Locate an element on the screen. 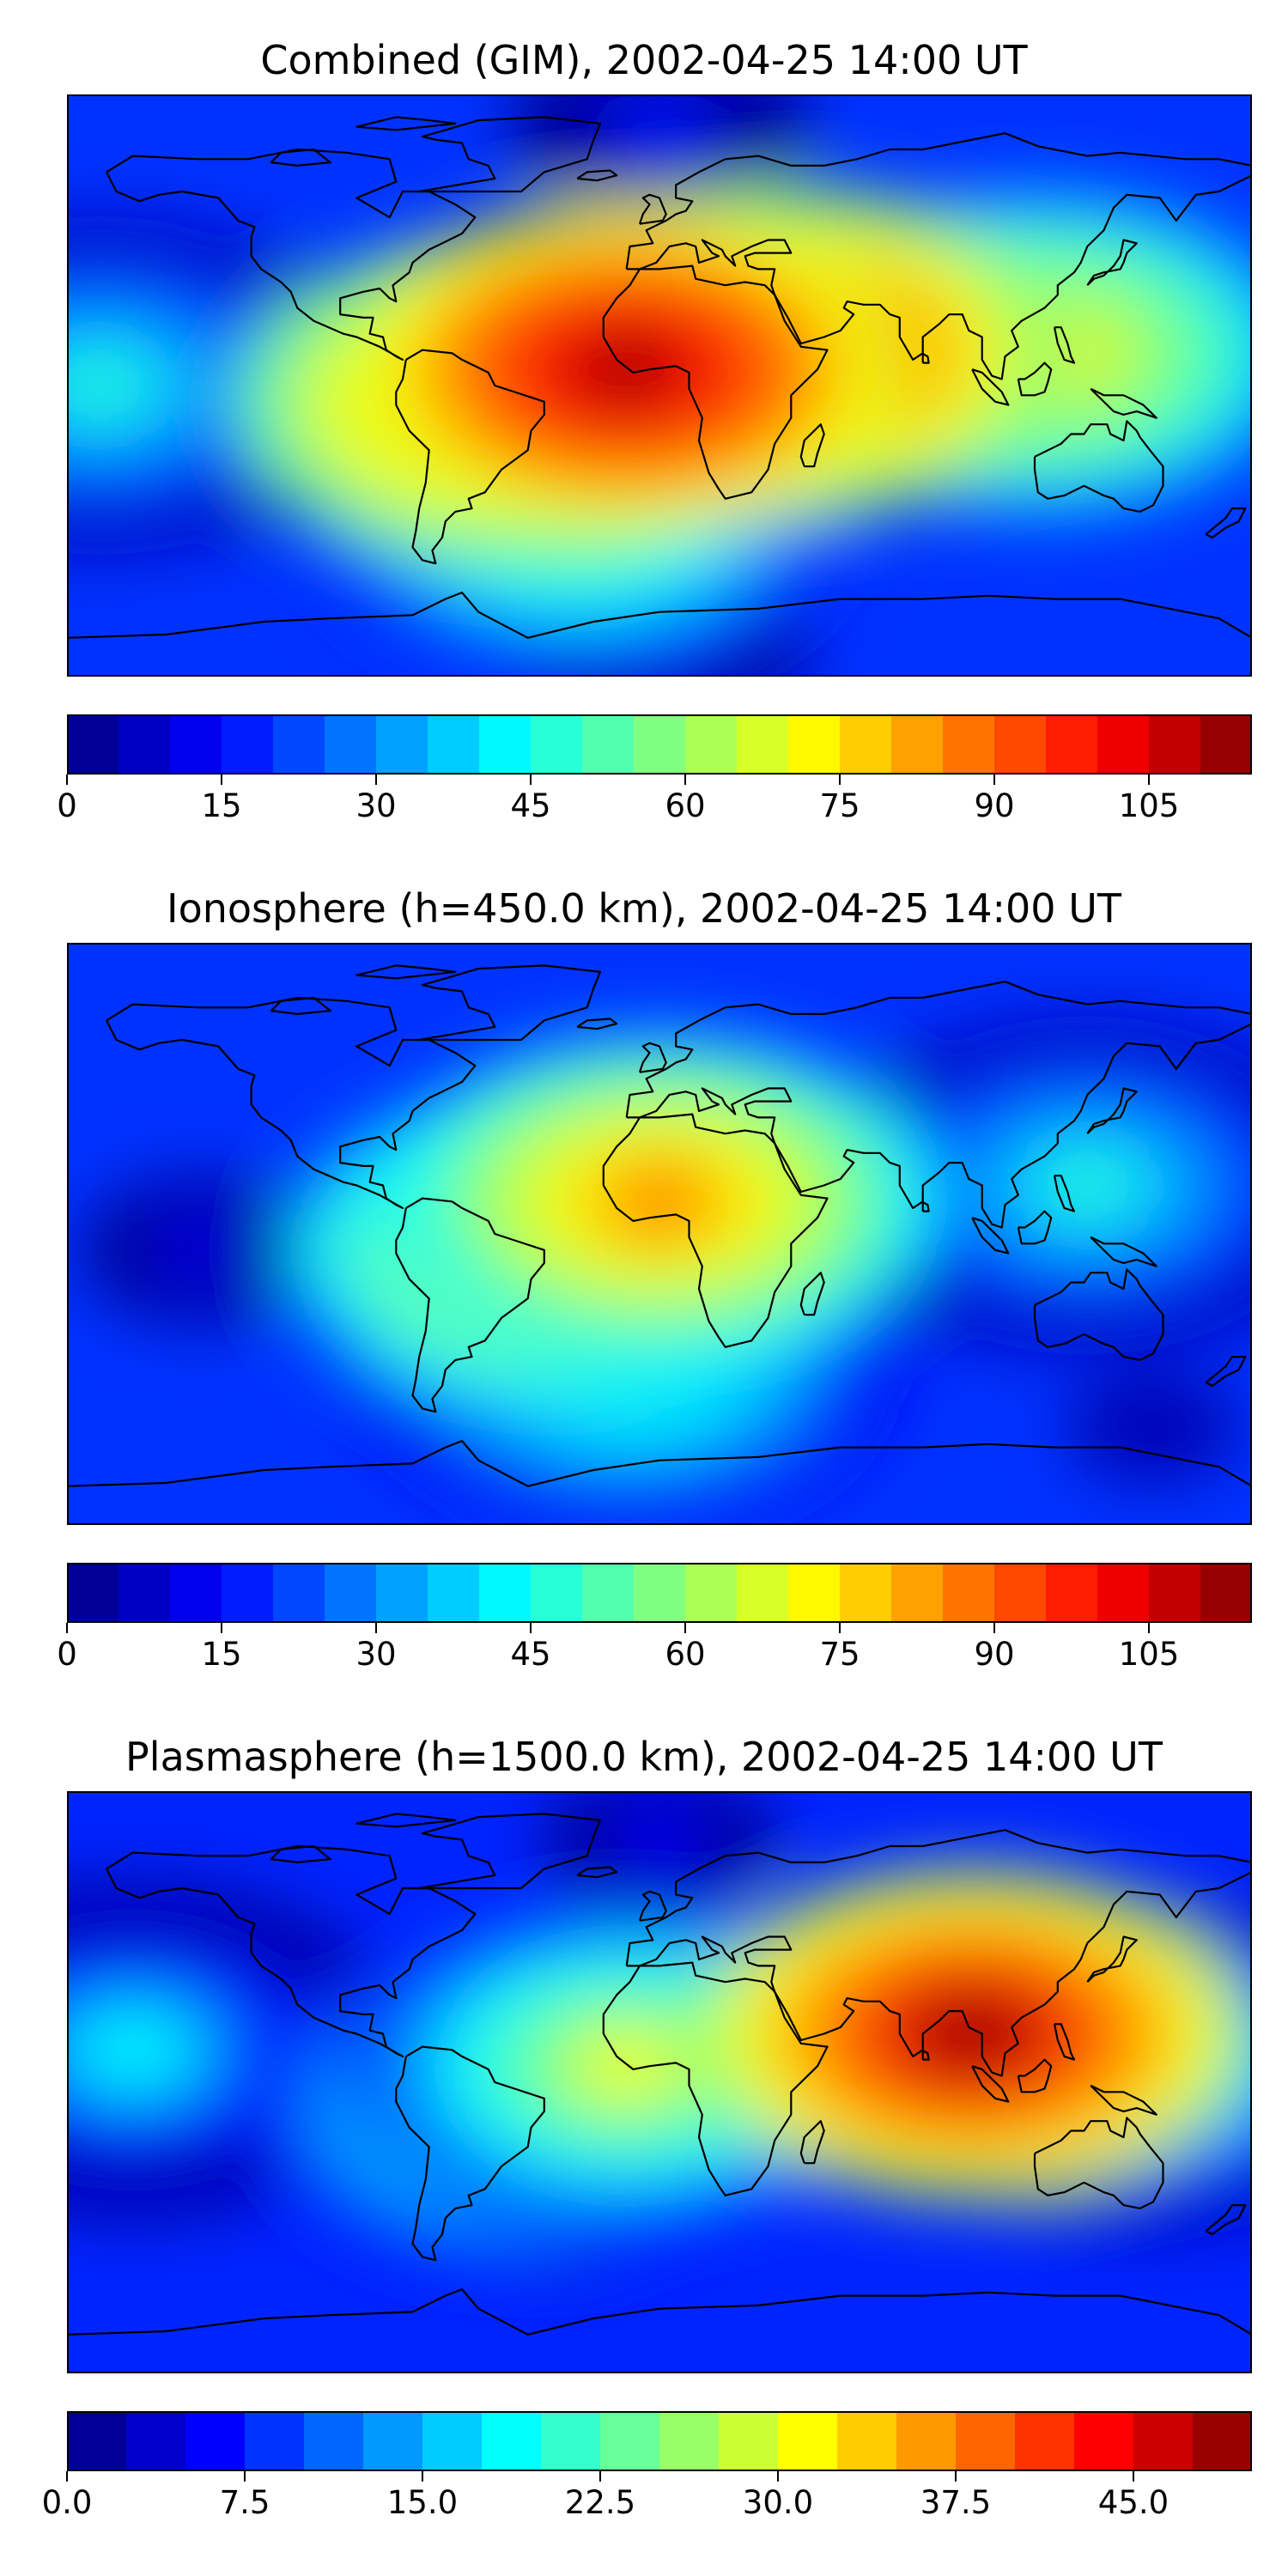  colorbar-tick-label: 30 is located at coordinates (376, 1654).